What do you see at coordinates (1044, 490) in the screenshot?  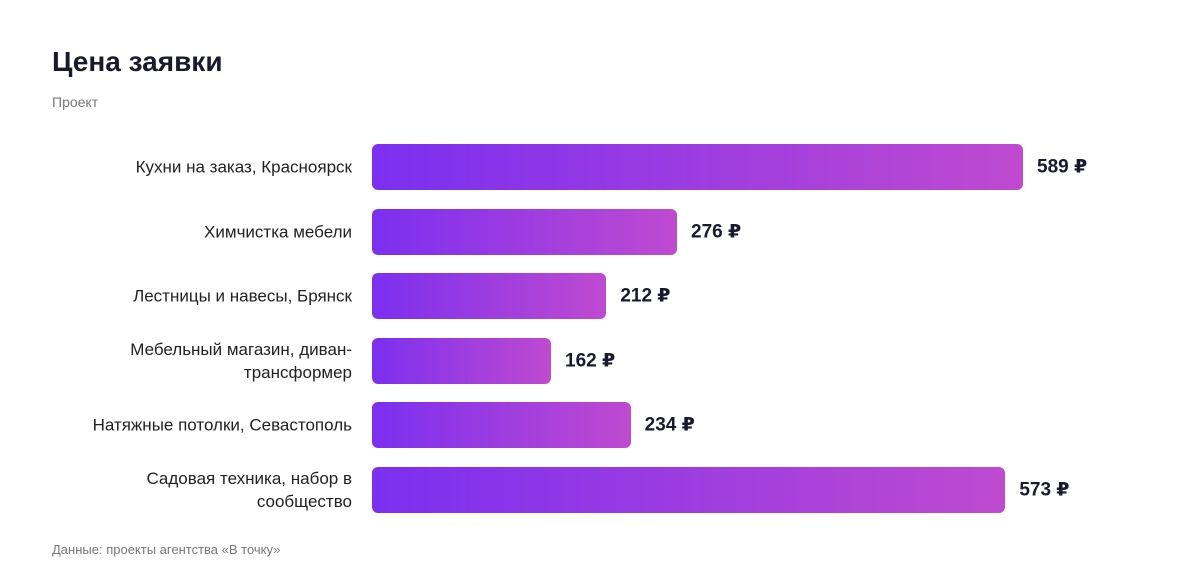 I see `value-label: 573 ₽` at bounding box center [1044, 490].